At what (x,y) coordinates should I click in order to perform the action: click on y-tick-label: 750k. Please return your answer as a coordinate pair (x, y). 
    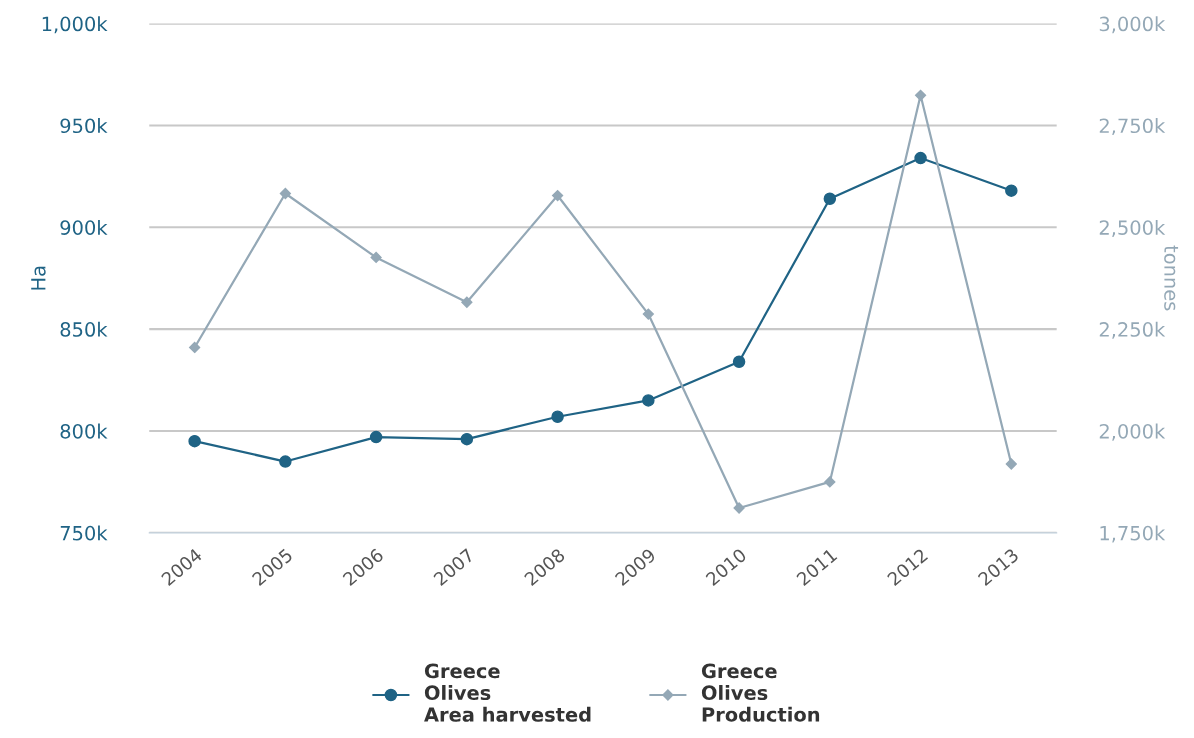
    Looking at the image, I should click on (84, 533).